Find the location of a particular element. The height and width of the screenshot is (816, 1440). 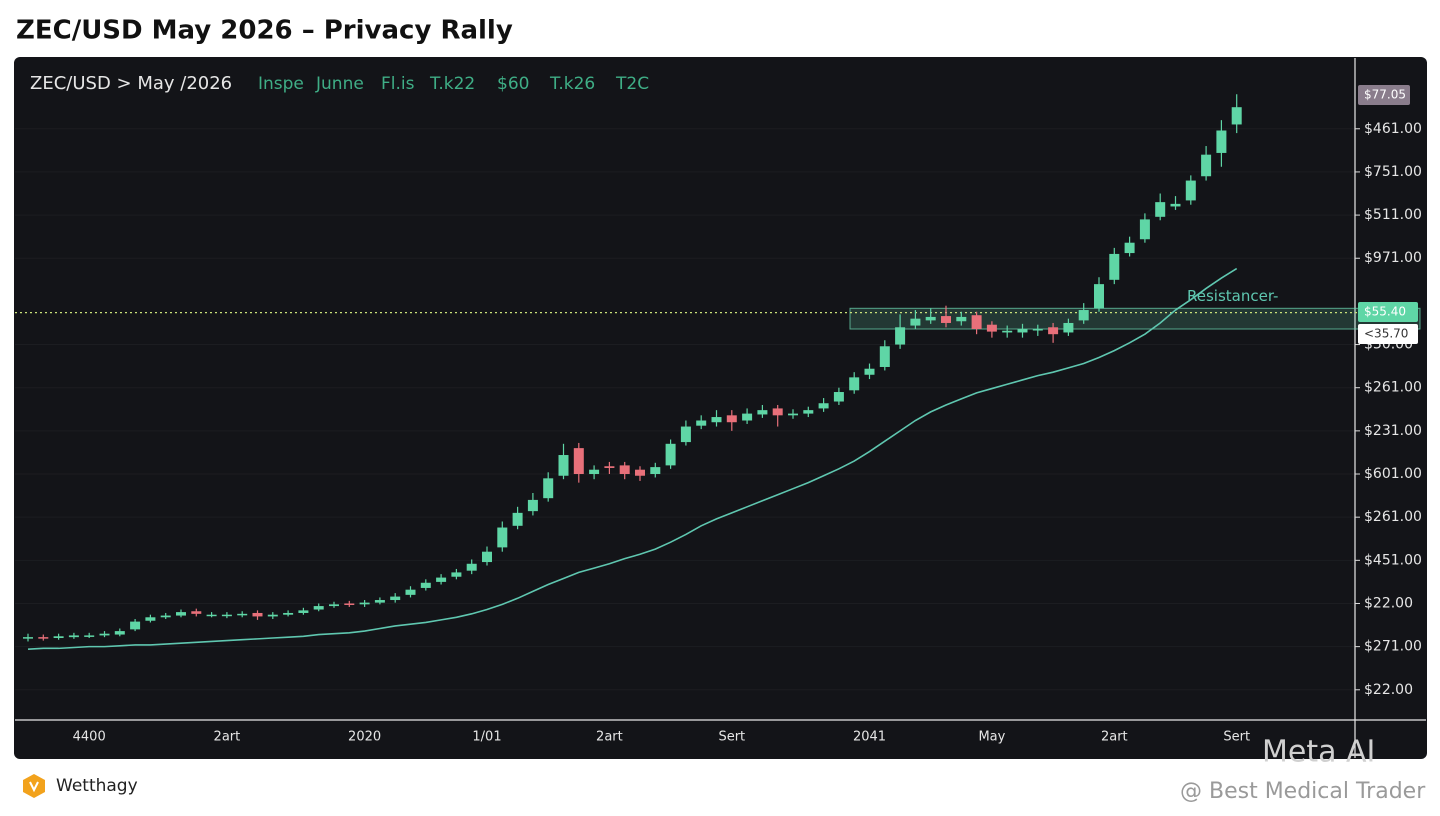

x-tick-label: May is located at coordinates (991, 737).